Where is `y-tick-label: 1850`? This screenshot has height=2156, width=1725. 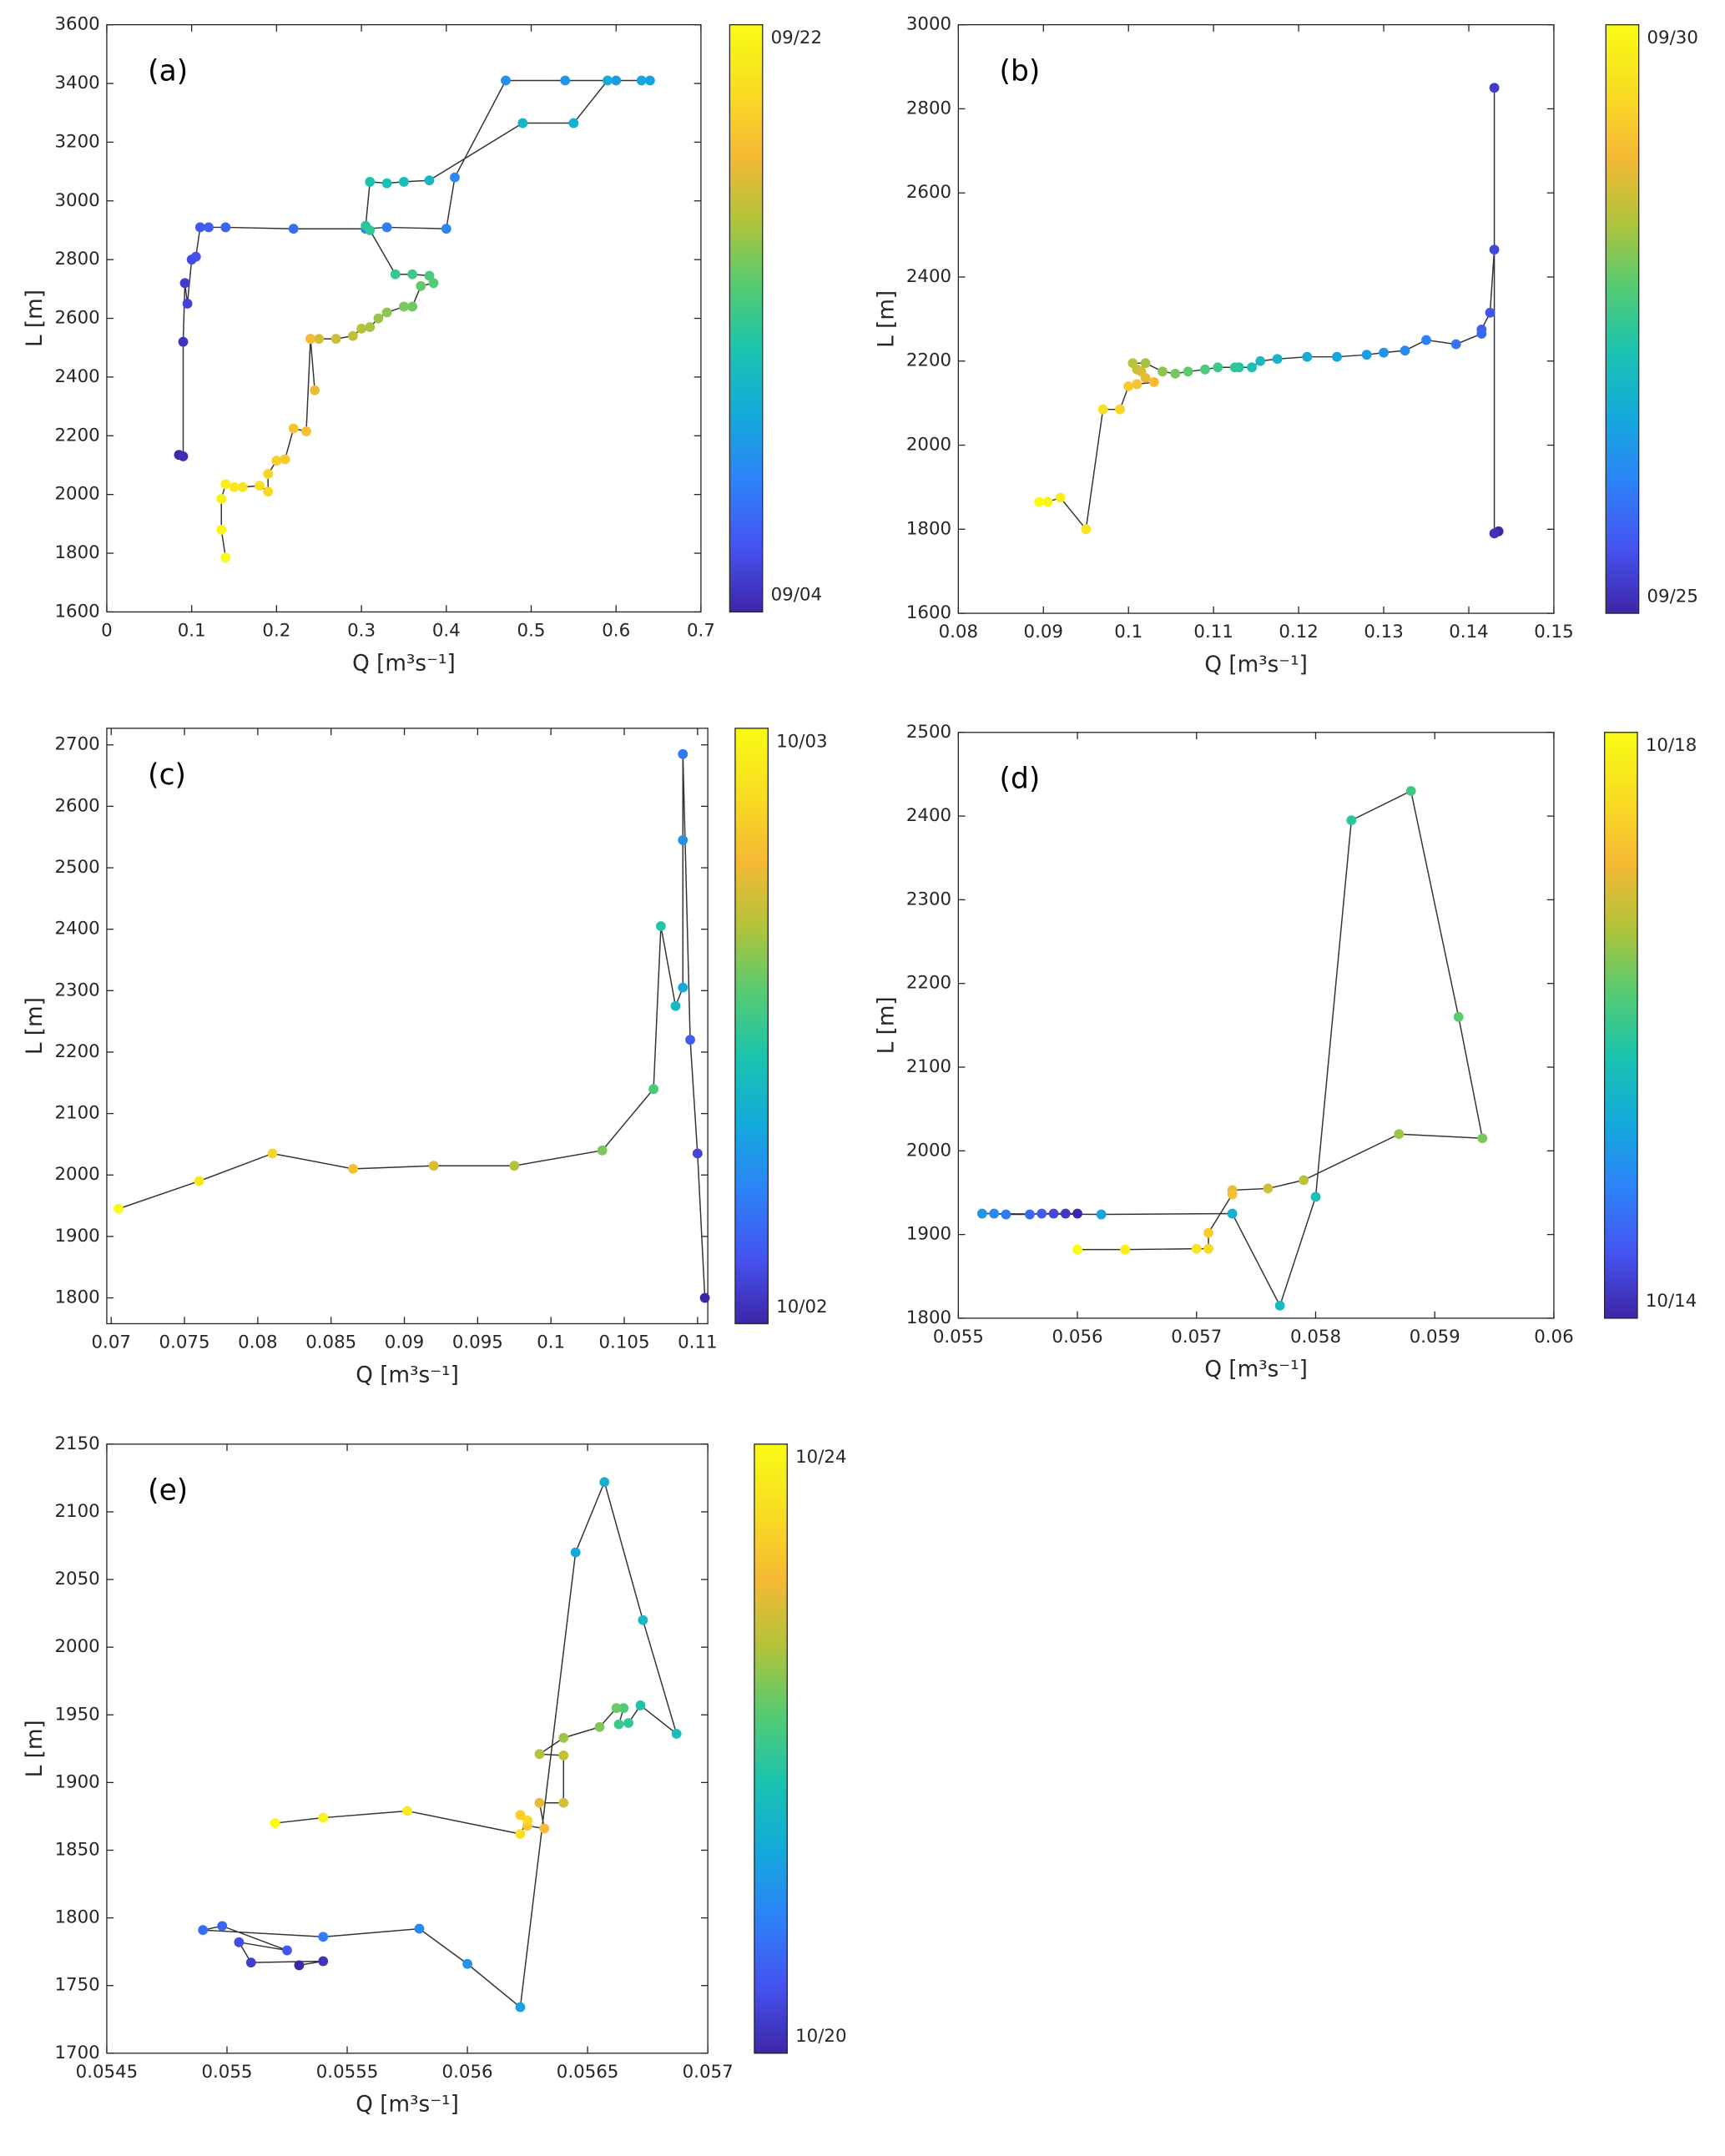 y-tick-label: 1850 is located at coordinates (78, 1850).